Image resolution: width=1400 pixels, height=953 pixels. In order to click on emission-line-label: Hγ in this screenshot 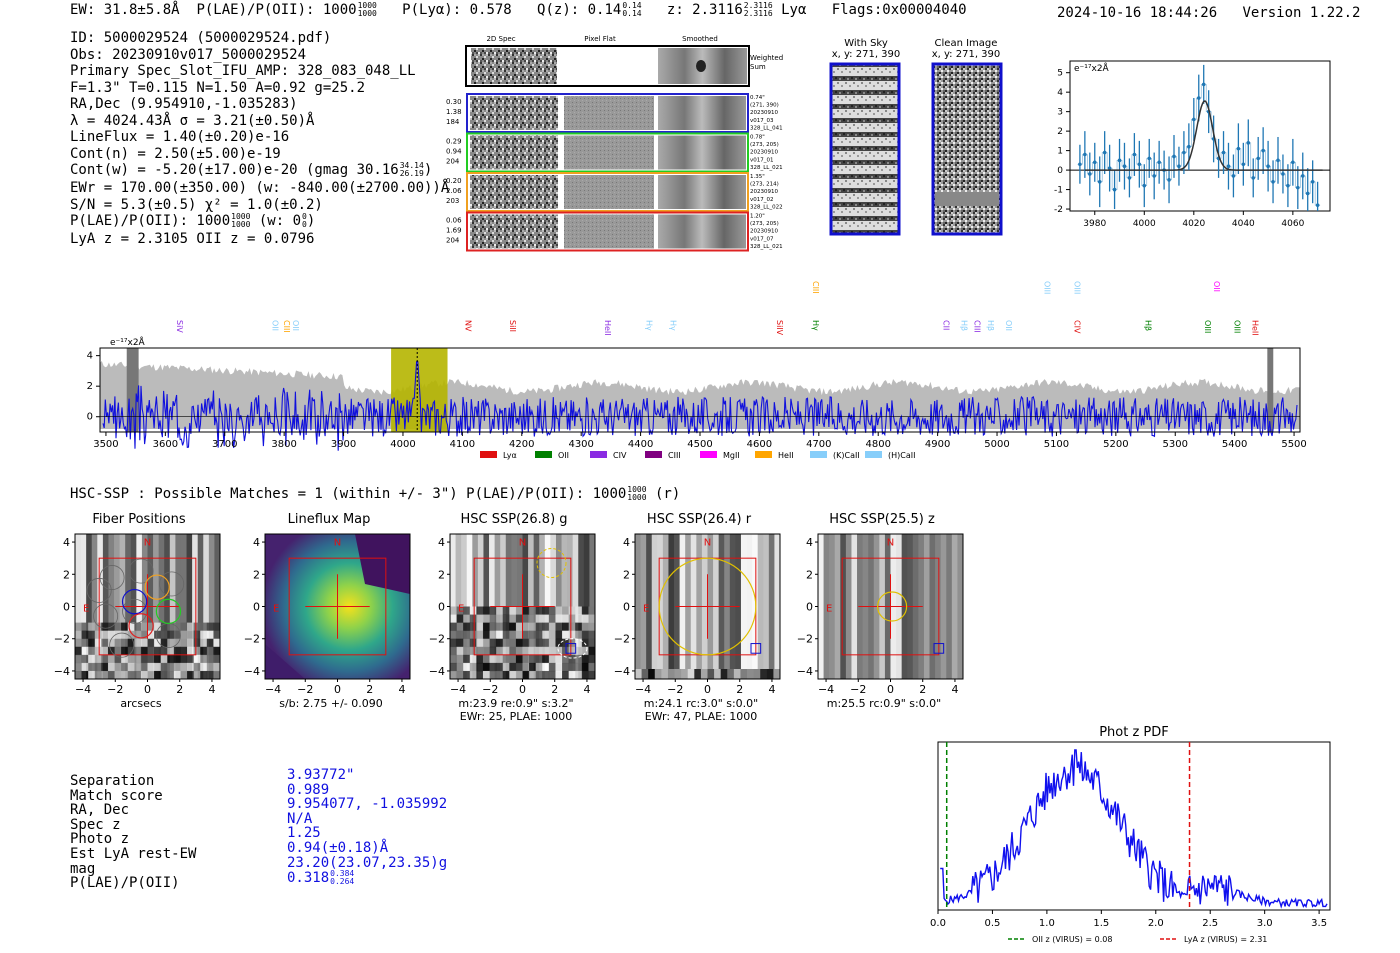, I will do `click(672, 325)`.